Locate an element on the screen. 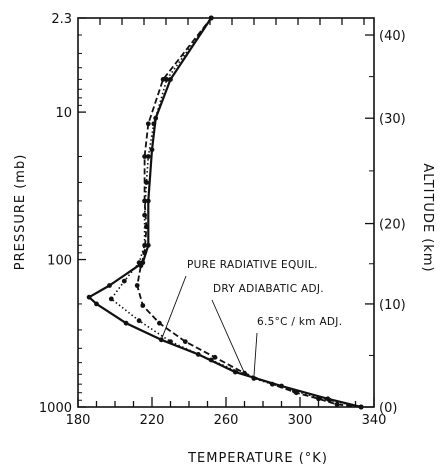 This screenshot has height=471, width=445. annotation-label: 6.5°C / km ADJ. is located at coordinates (299, 322).